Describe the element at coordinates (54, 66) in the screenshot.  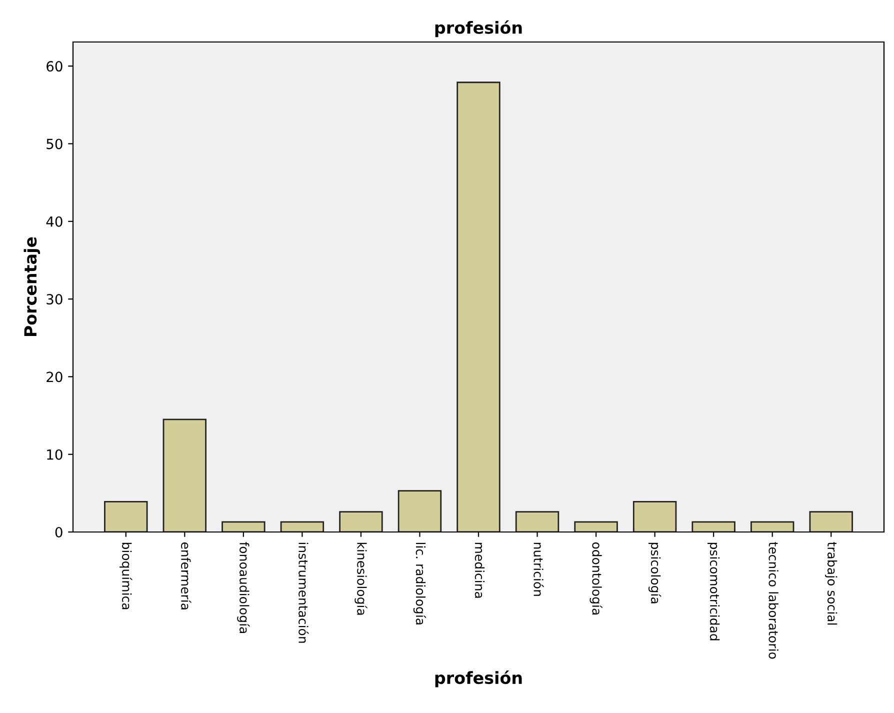
I see `y-tick-label: 60` at that location.